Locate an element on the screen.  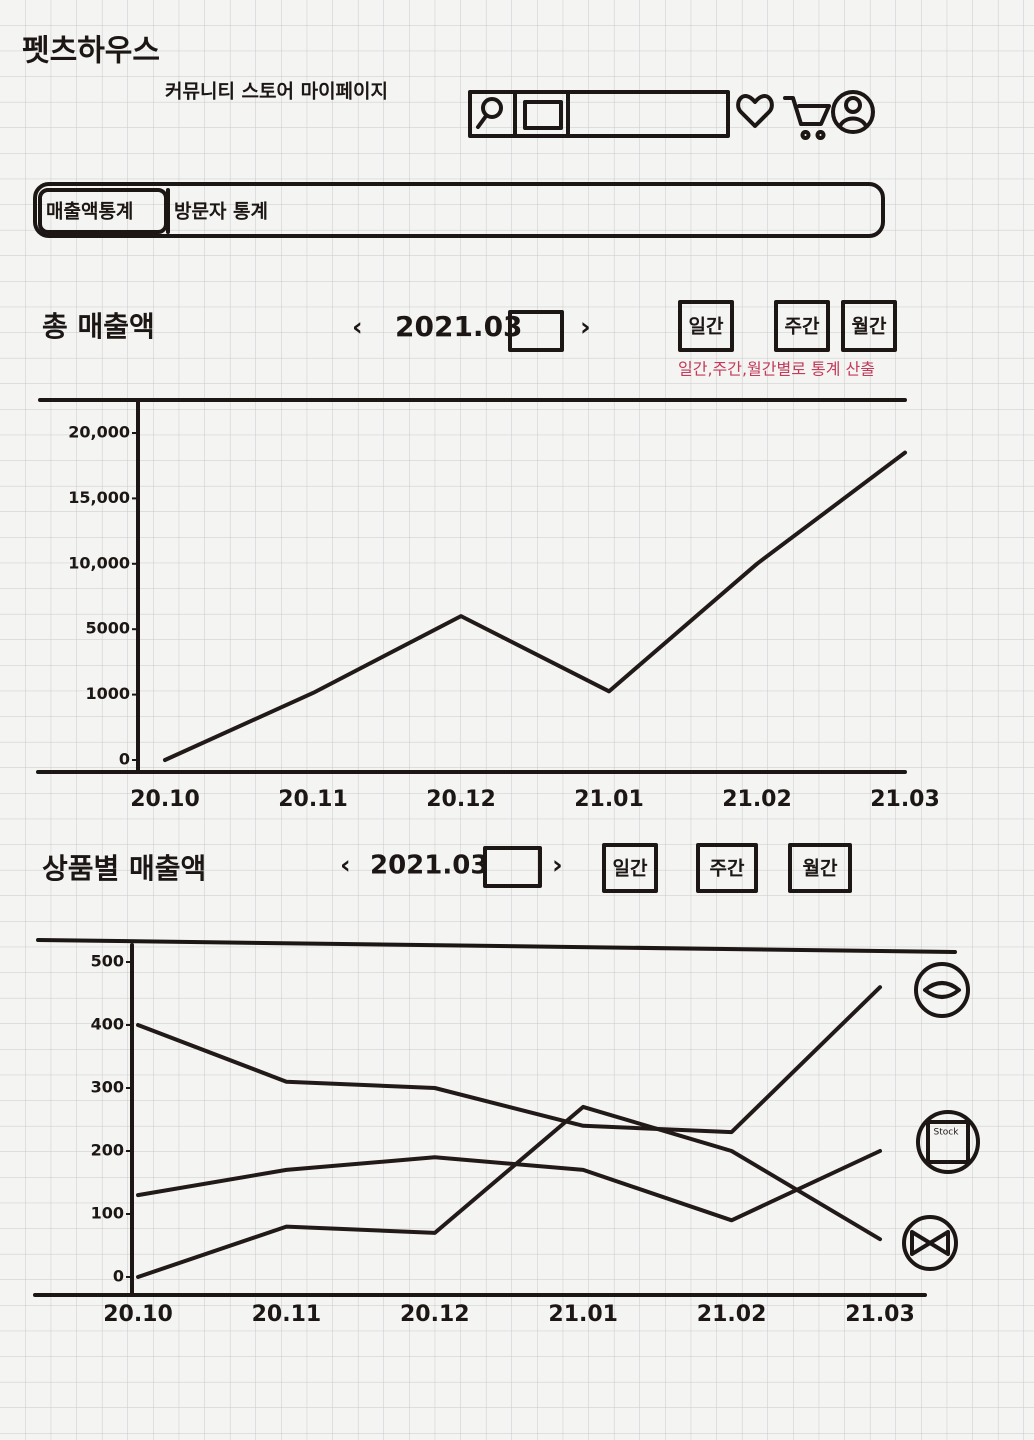
y-tick-label: 100 is located at coordinates (107, 1213).